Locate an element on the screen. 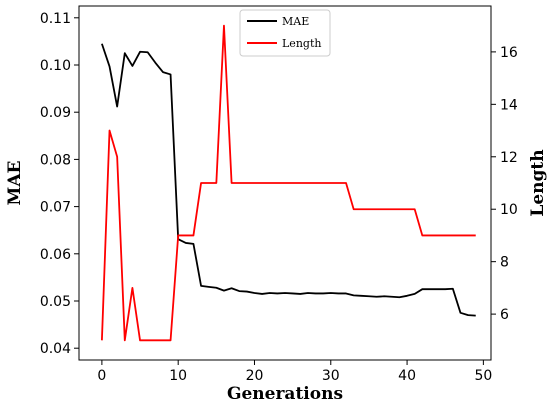 Image resolution: width=550 pixels, height=407 pixels. right-y-tick-label: 14 is located at coordinates (509, 105).